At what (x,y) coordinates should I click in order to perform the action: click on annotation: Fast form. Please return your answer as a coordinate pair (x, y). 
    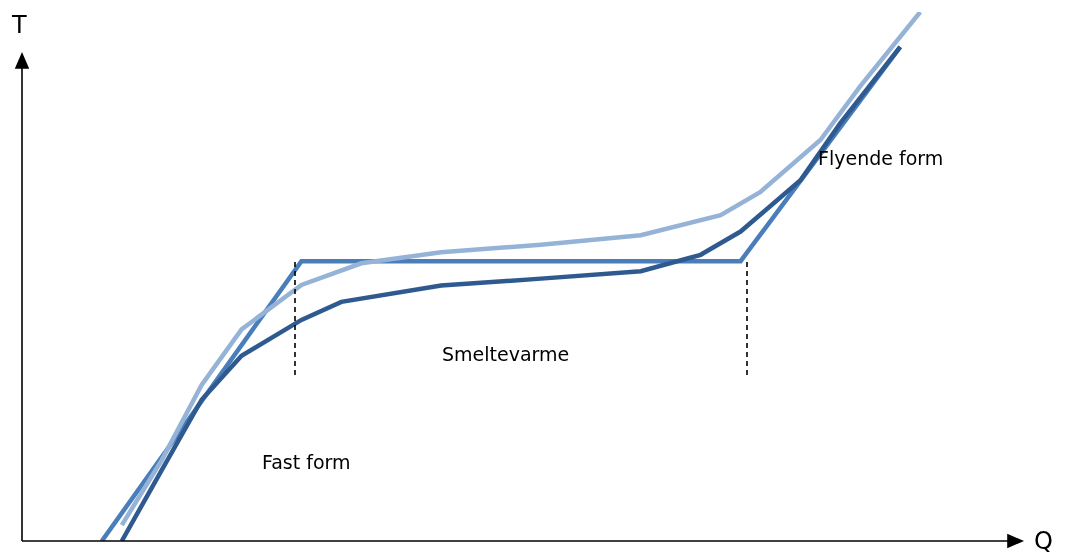
    Looking at the image, I should click on (306, 462).